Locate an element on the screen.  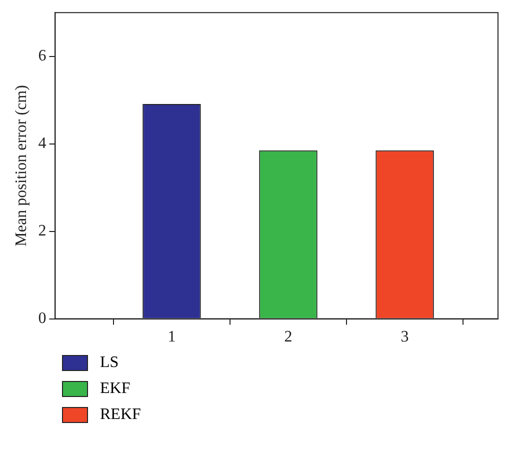
y-axis-title: Mean position error (cm) is located at coordinates (21, 165).